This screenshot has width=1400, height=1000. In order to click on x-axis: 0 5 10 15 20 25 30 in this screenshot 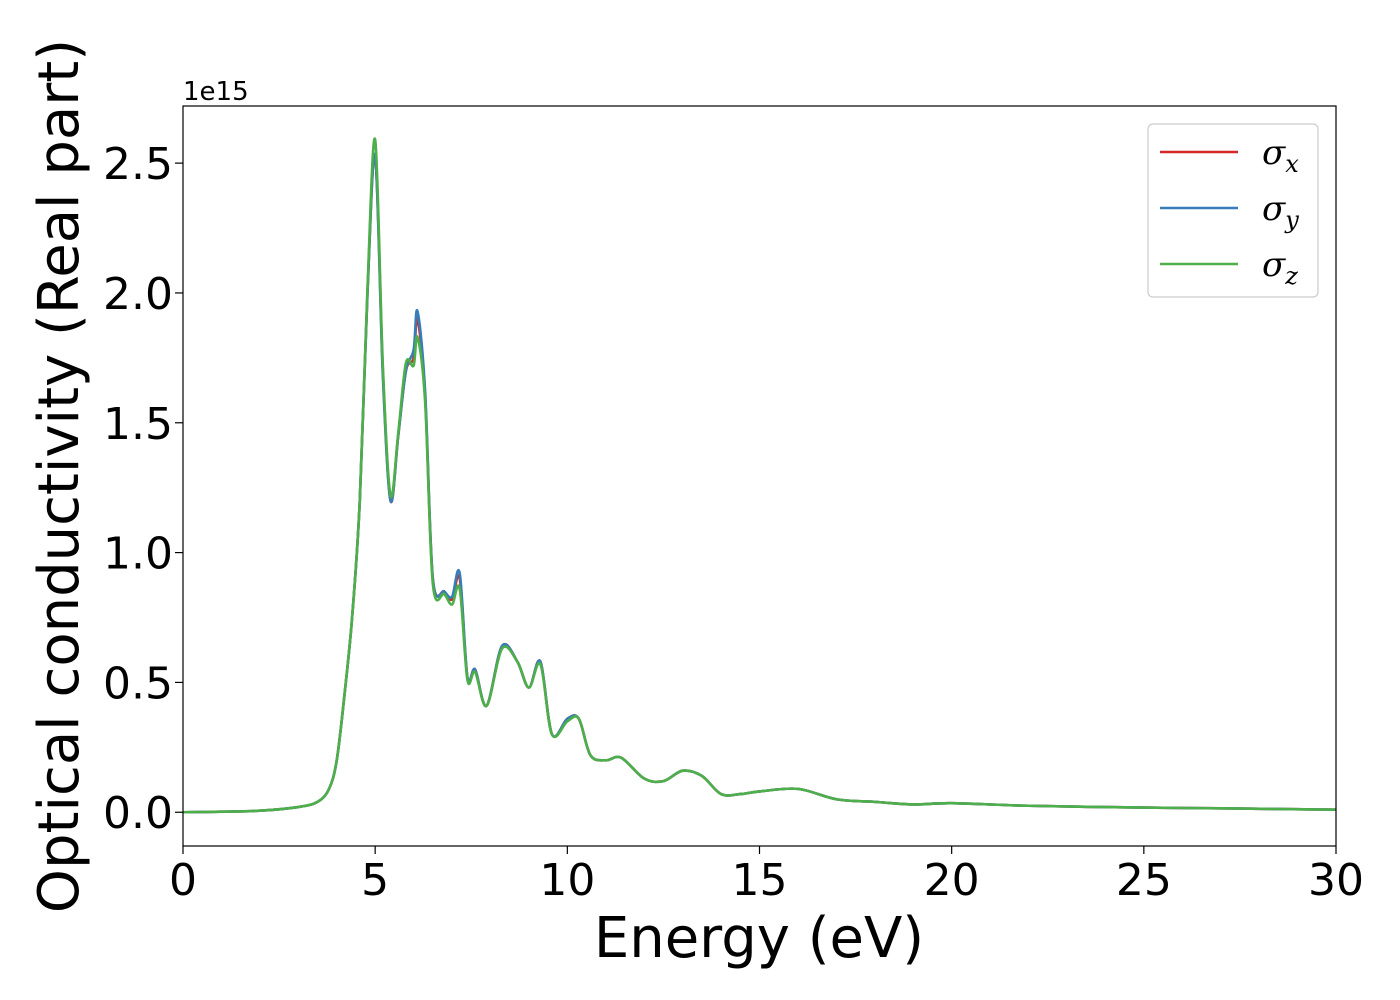, I will do `click(766, 876)`.